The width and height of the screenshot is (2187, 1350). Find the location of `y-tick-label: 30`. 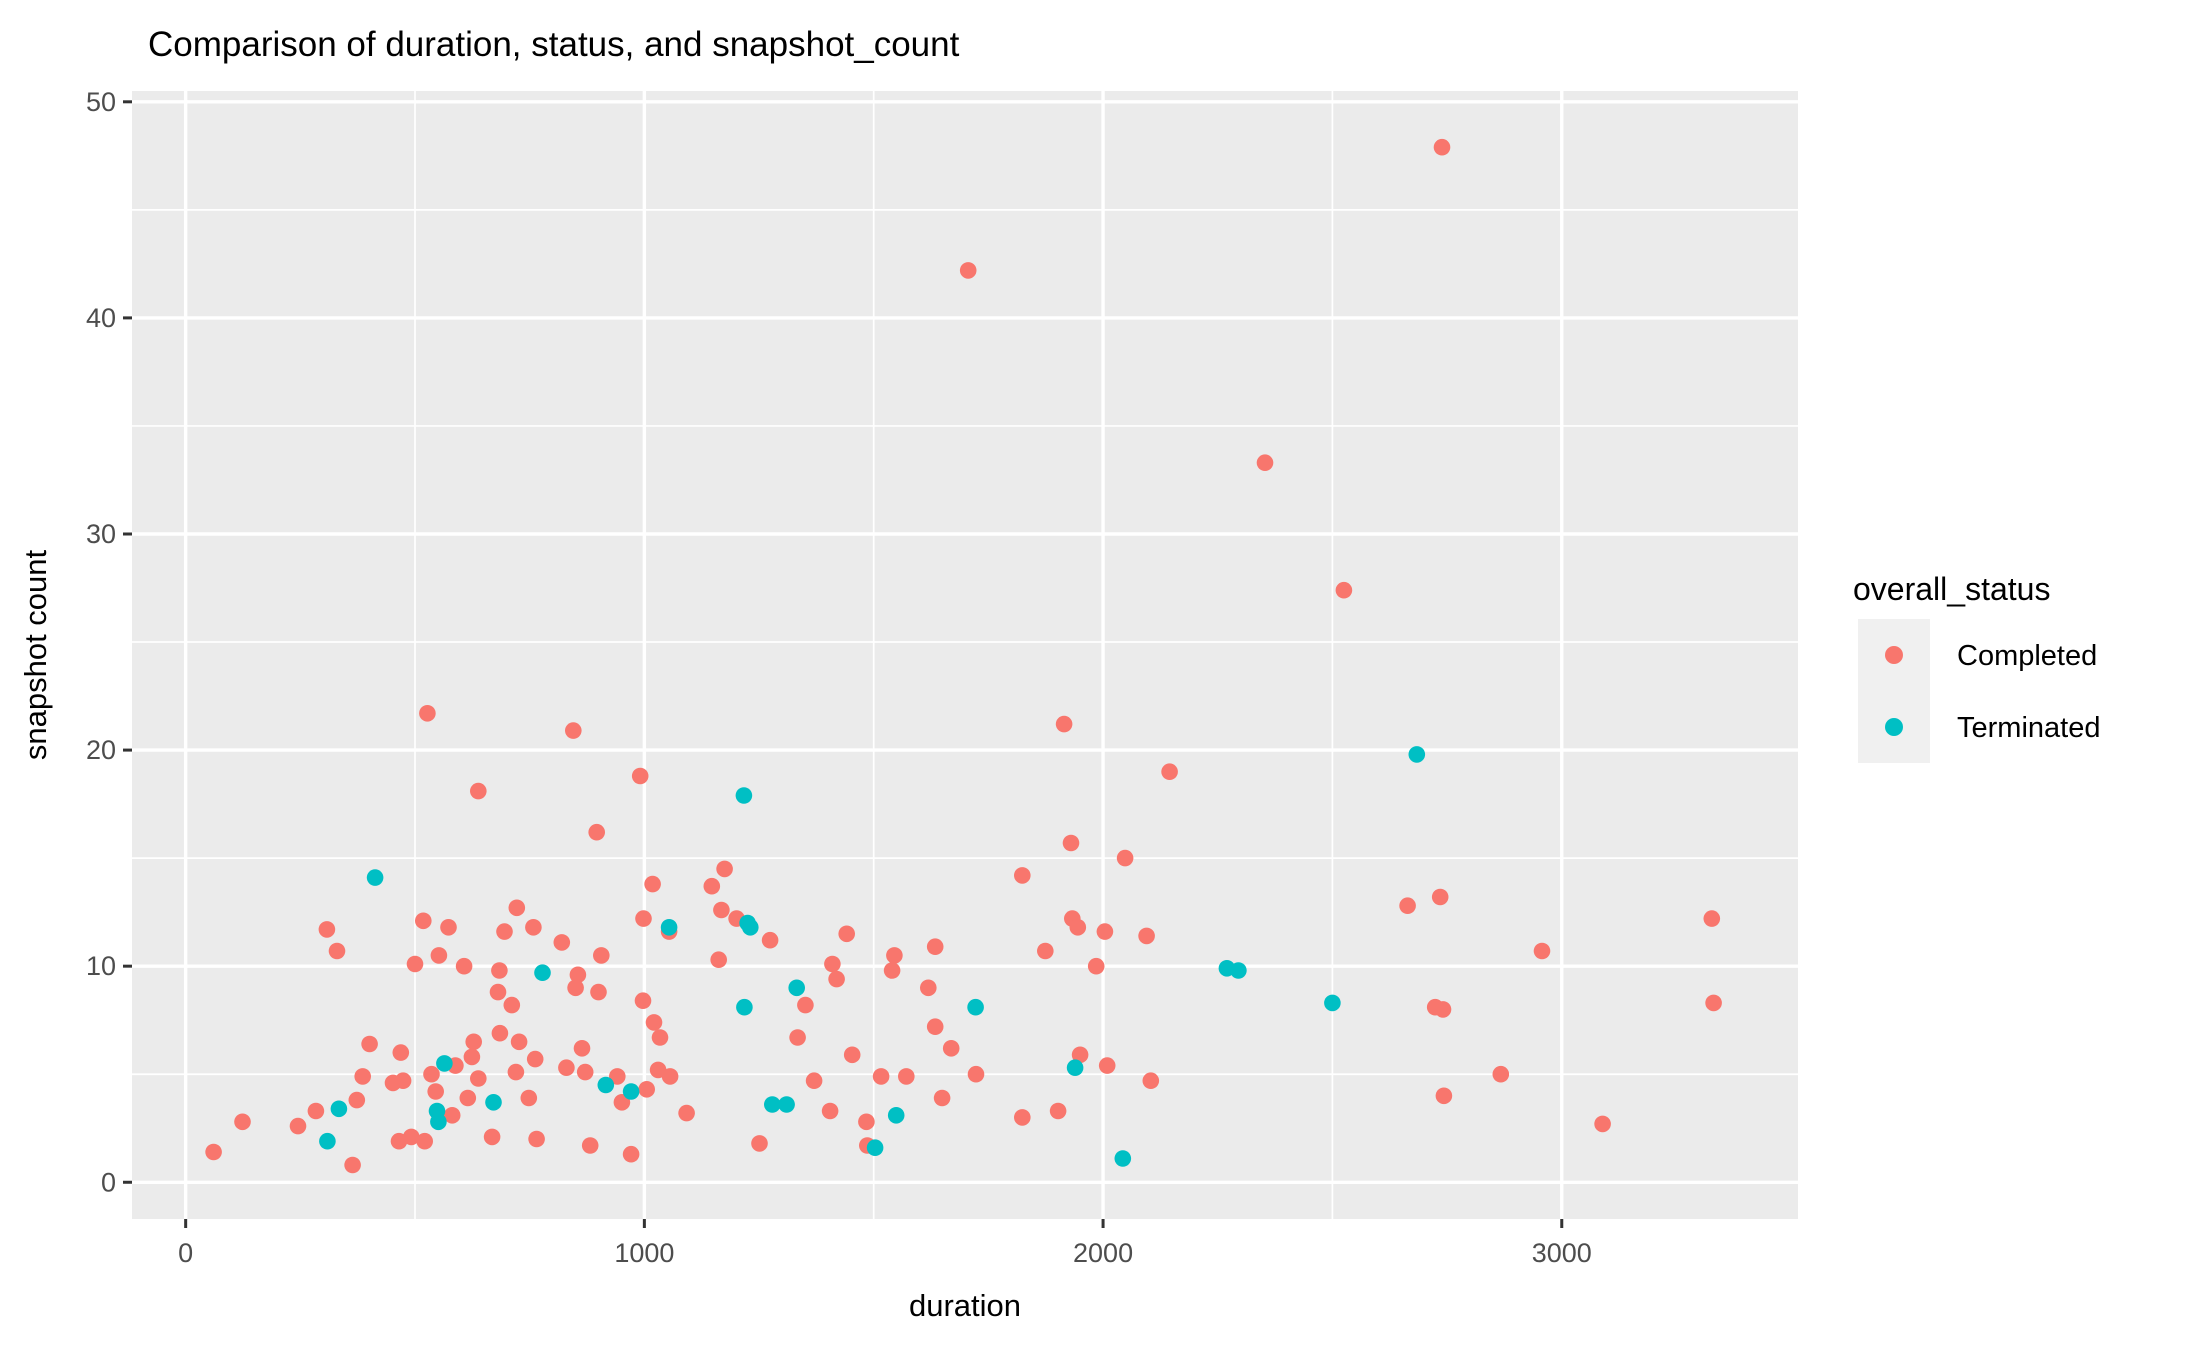

y-tick-label: 30 is located at coordinates (101, 534).